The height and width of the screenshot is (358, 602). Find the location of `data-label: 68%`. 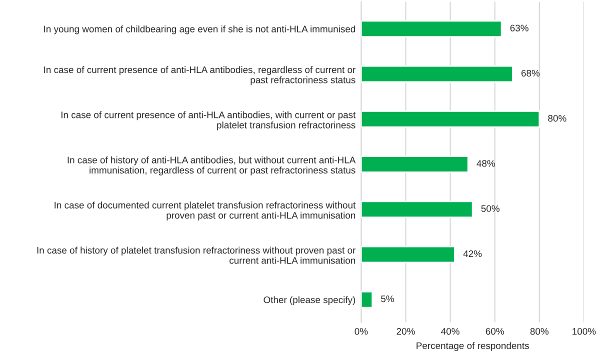

data-label: 68% is located at coordinates (530, 73).